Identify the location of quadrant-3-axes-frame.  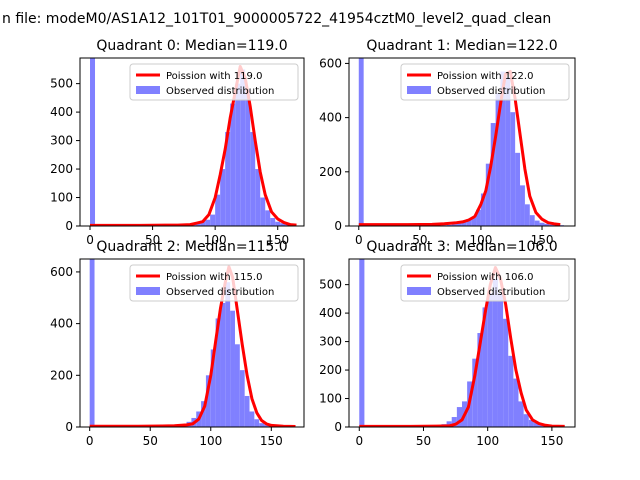
(462, 343).